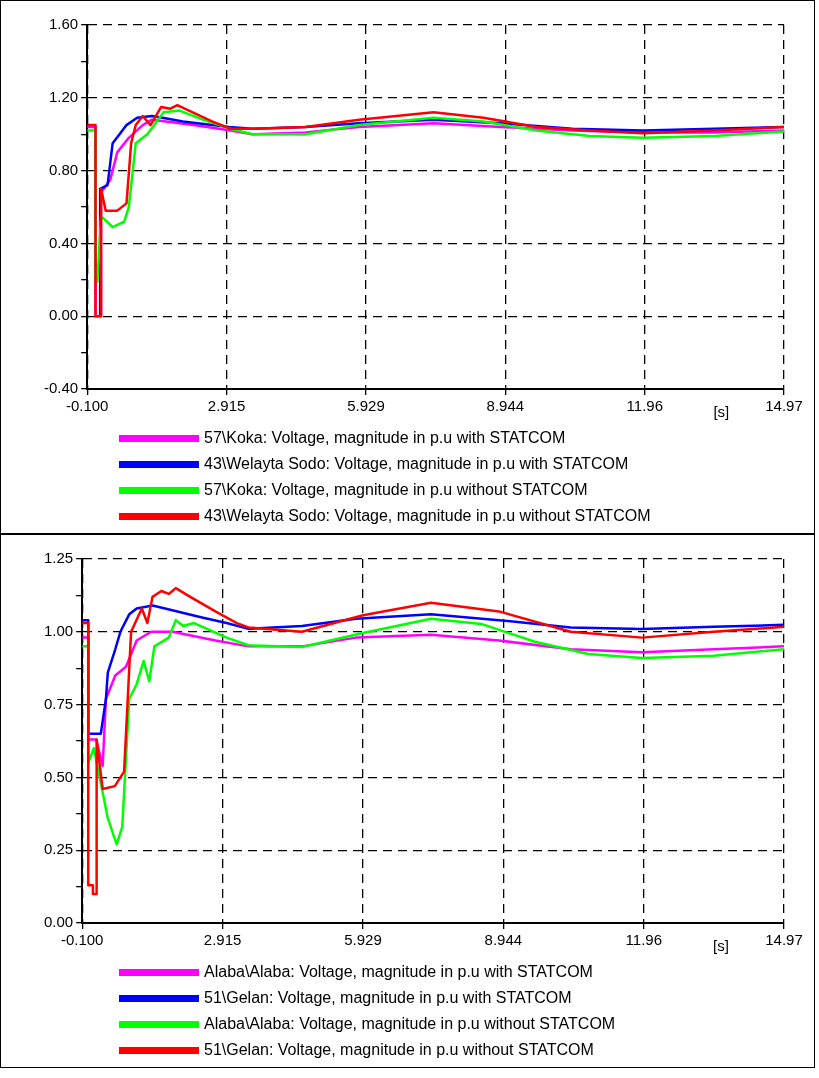 The width and height of the screenshot is (819, 1078). I want to click on y-tick-label: 1.20, so click(63, 96).